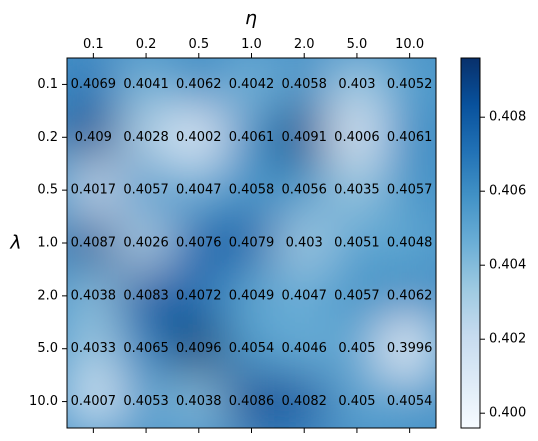  I want to click on colorbar-gradient, so click(470, 243).